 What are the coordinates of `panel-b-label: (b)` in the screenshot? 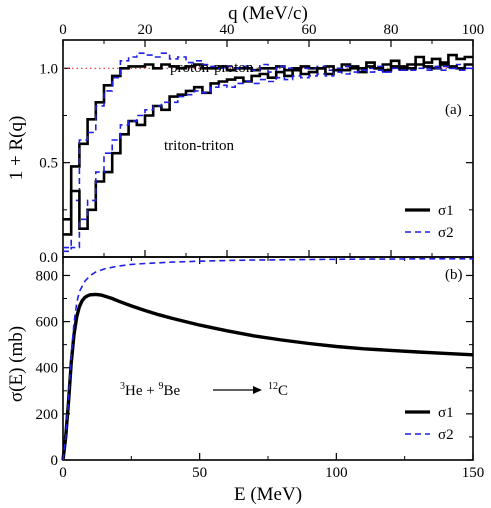 It's located at (454, 275).